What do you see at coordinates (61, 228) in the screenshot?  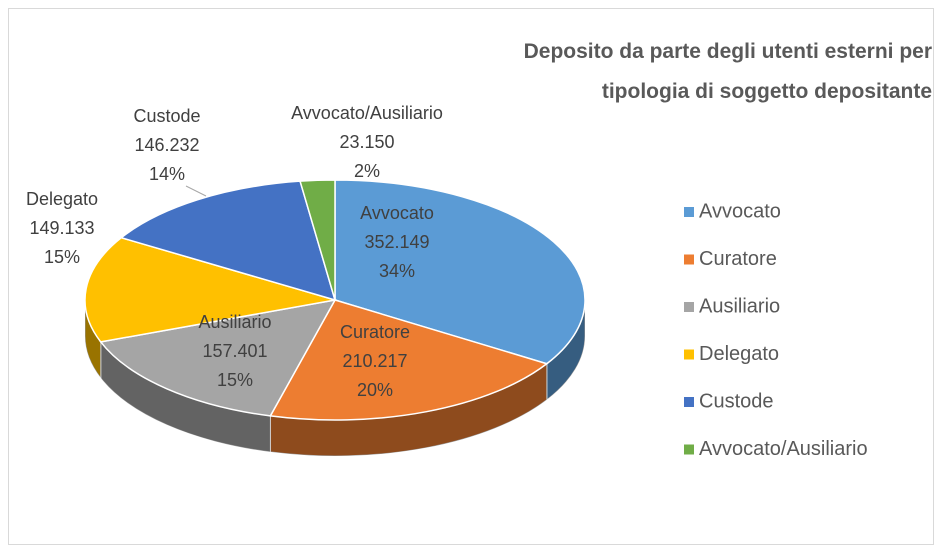 I see `data-label-value: 149.133` at bounding box center [61, 228].